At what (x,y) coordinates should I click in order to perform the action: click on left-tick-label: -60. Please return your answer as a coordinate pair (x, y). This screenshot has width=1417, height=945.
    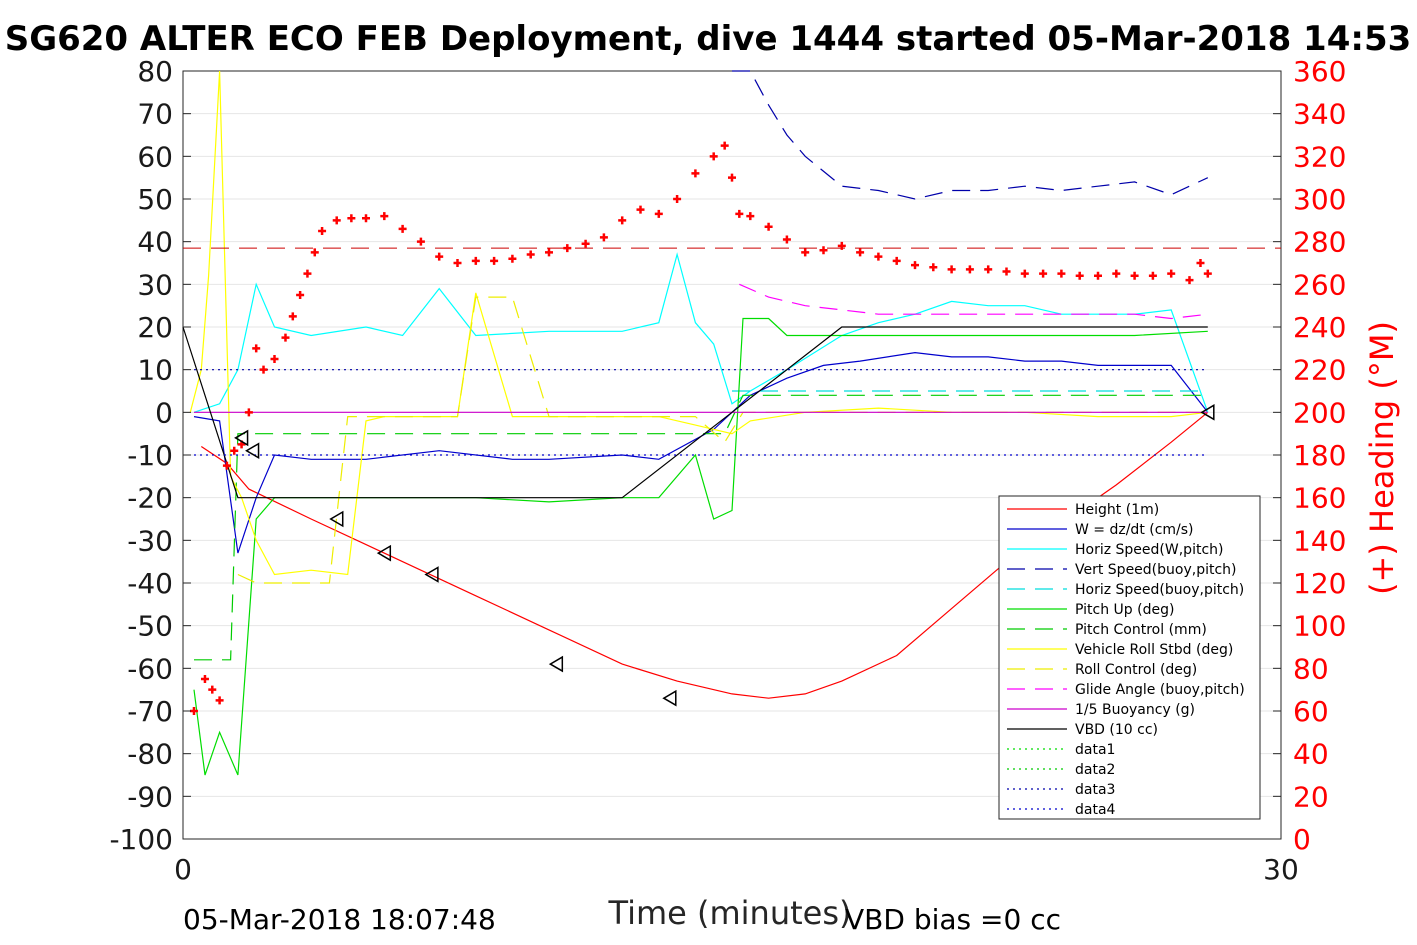
    Looking at the image, I should click on (150, 668).